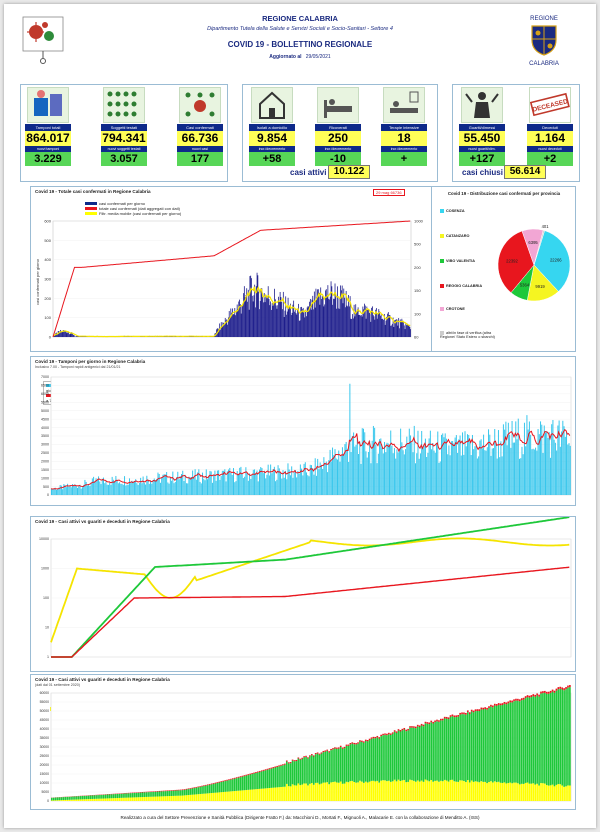 The height and width of the screenshot is (832, 600). Describe the element at coordinates (272, 105) in the screenshot. I see `house-icon` at that location.